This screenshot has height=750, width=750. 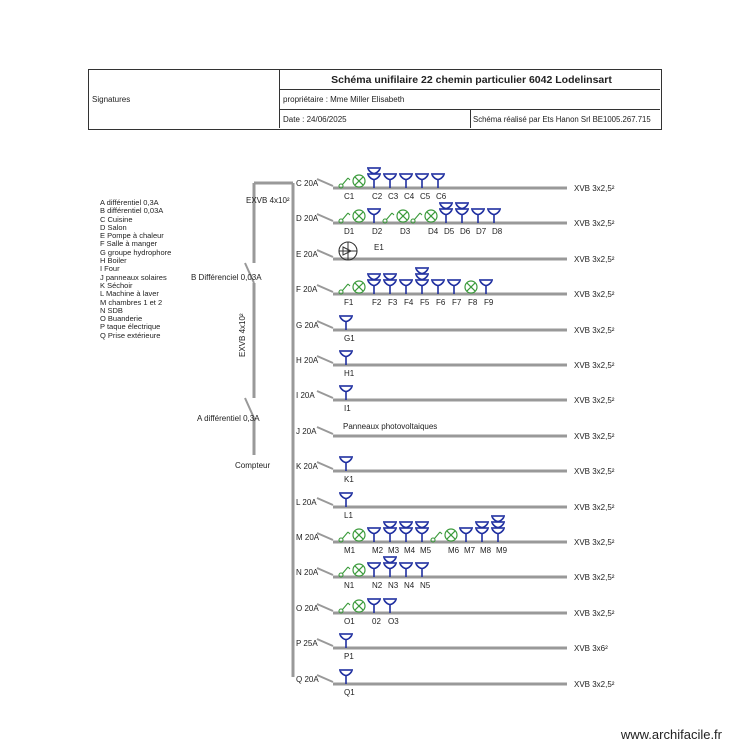 I want to click on breaker-label: K 20A, so click(x=307, y=466).